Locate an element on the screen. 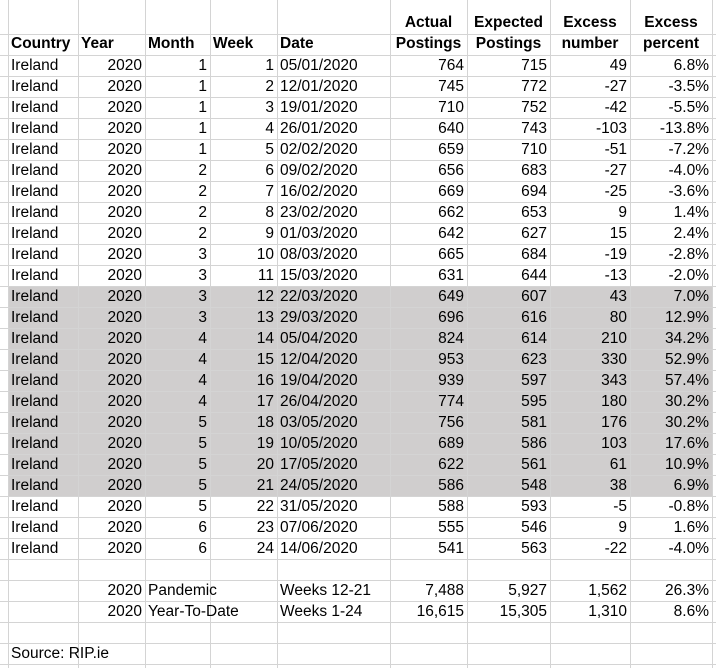 The image size is (716, 668). table-cell: -2.0% is located at coordinates (689, 275).